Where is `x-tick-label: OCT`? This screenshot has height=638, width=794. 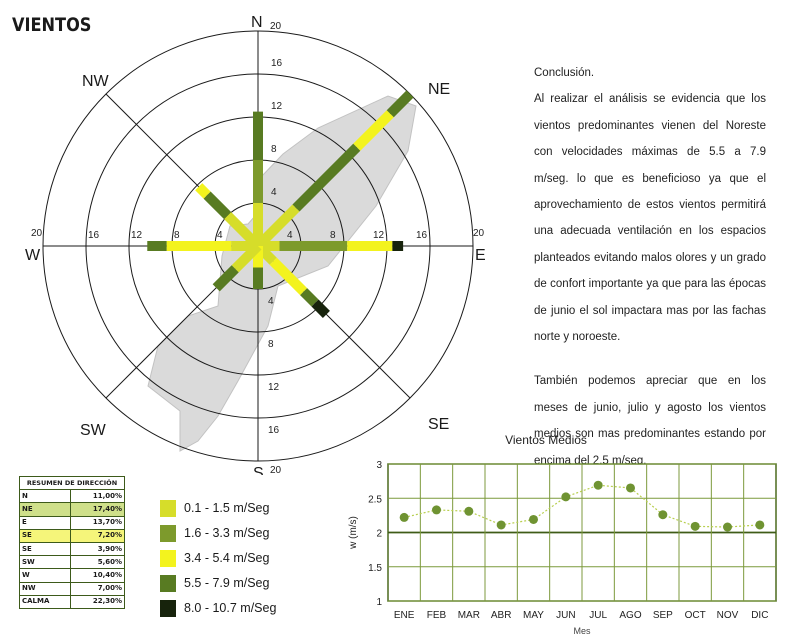 x-tick-label: OCT is located at coordinates (695, 615).